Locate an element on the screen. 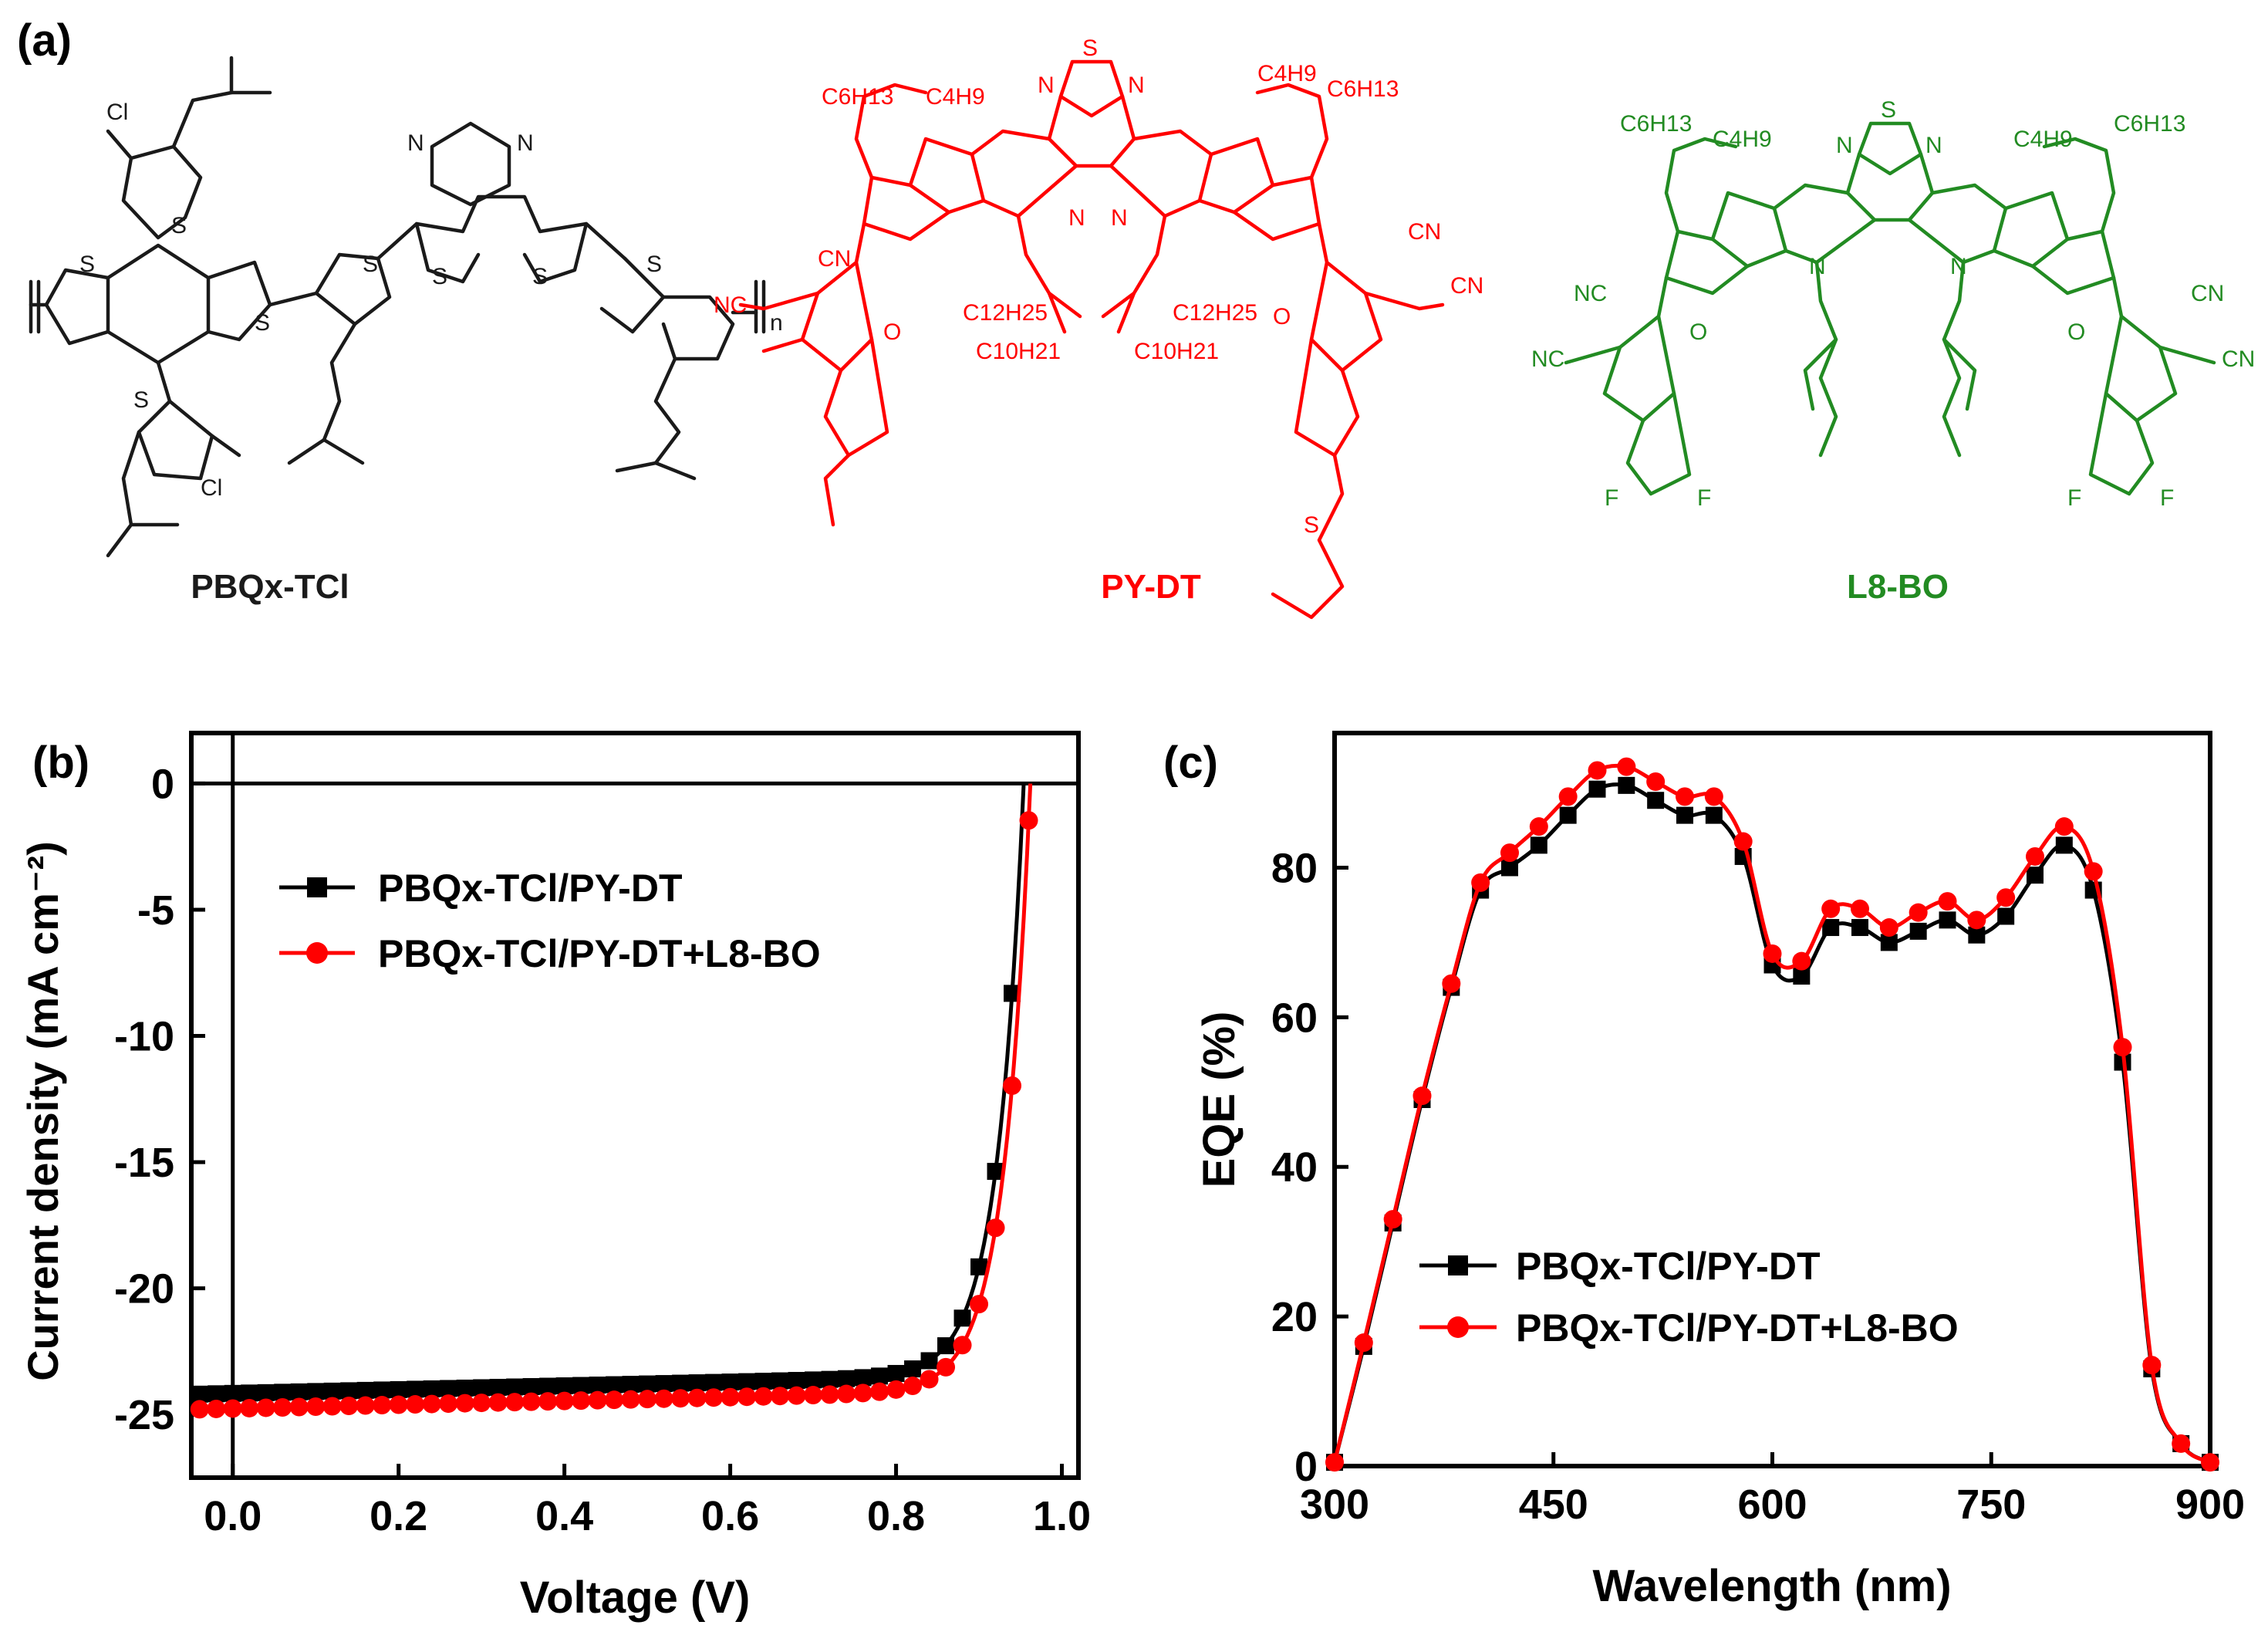  svg-text: CN is located at coordinates (2238, 359).